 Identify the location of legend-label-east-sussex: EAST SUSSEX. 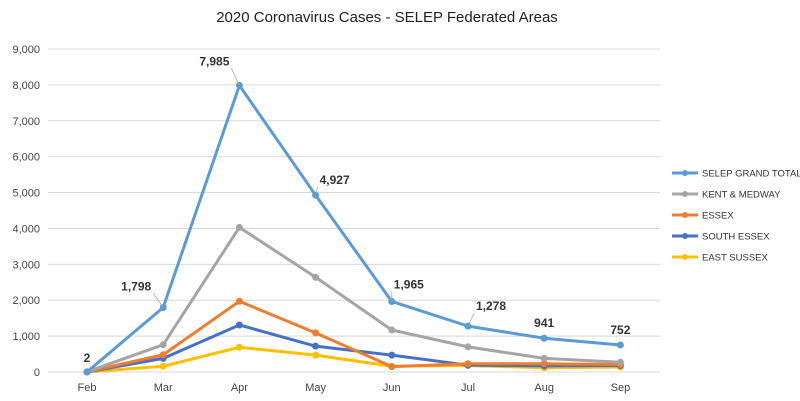
(735, 258).